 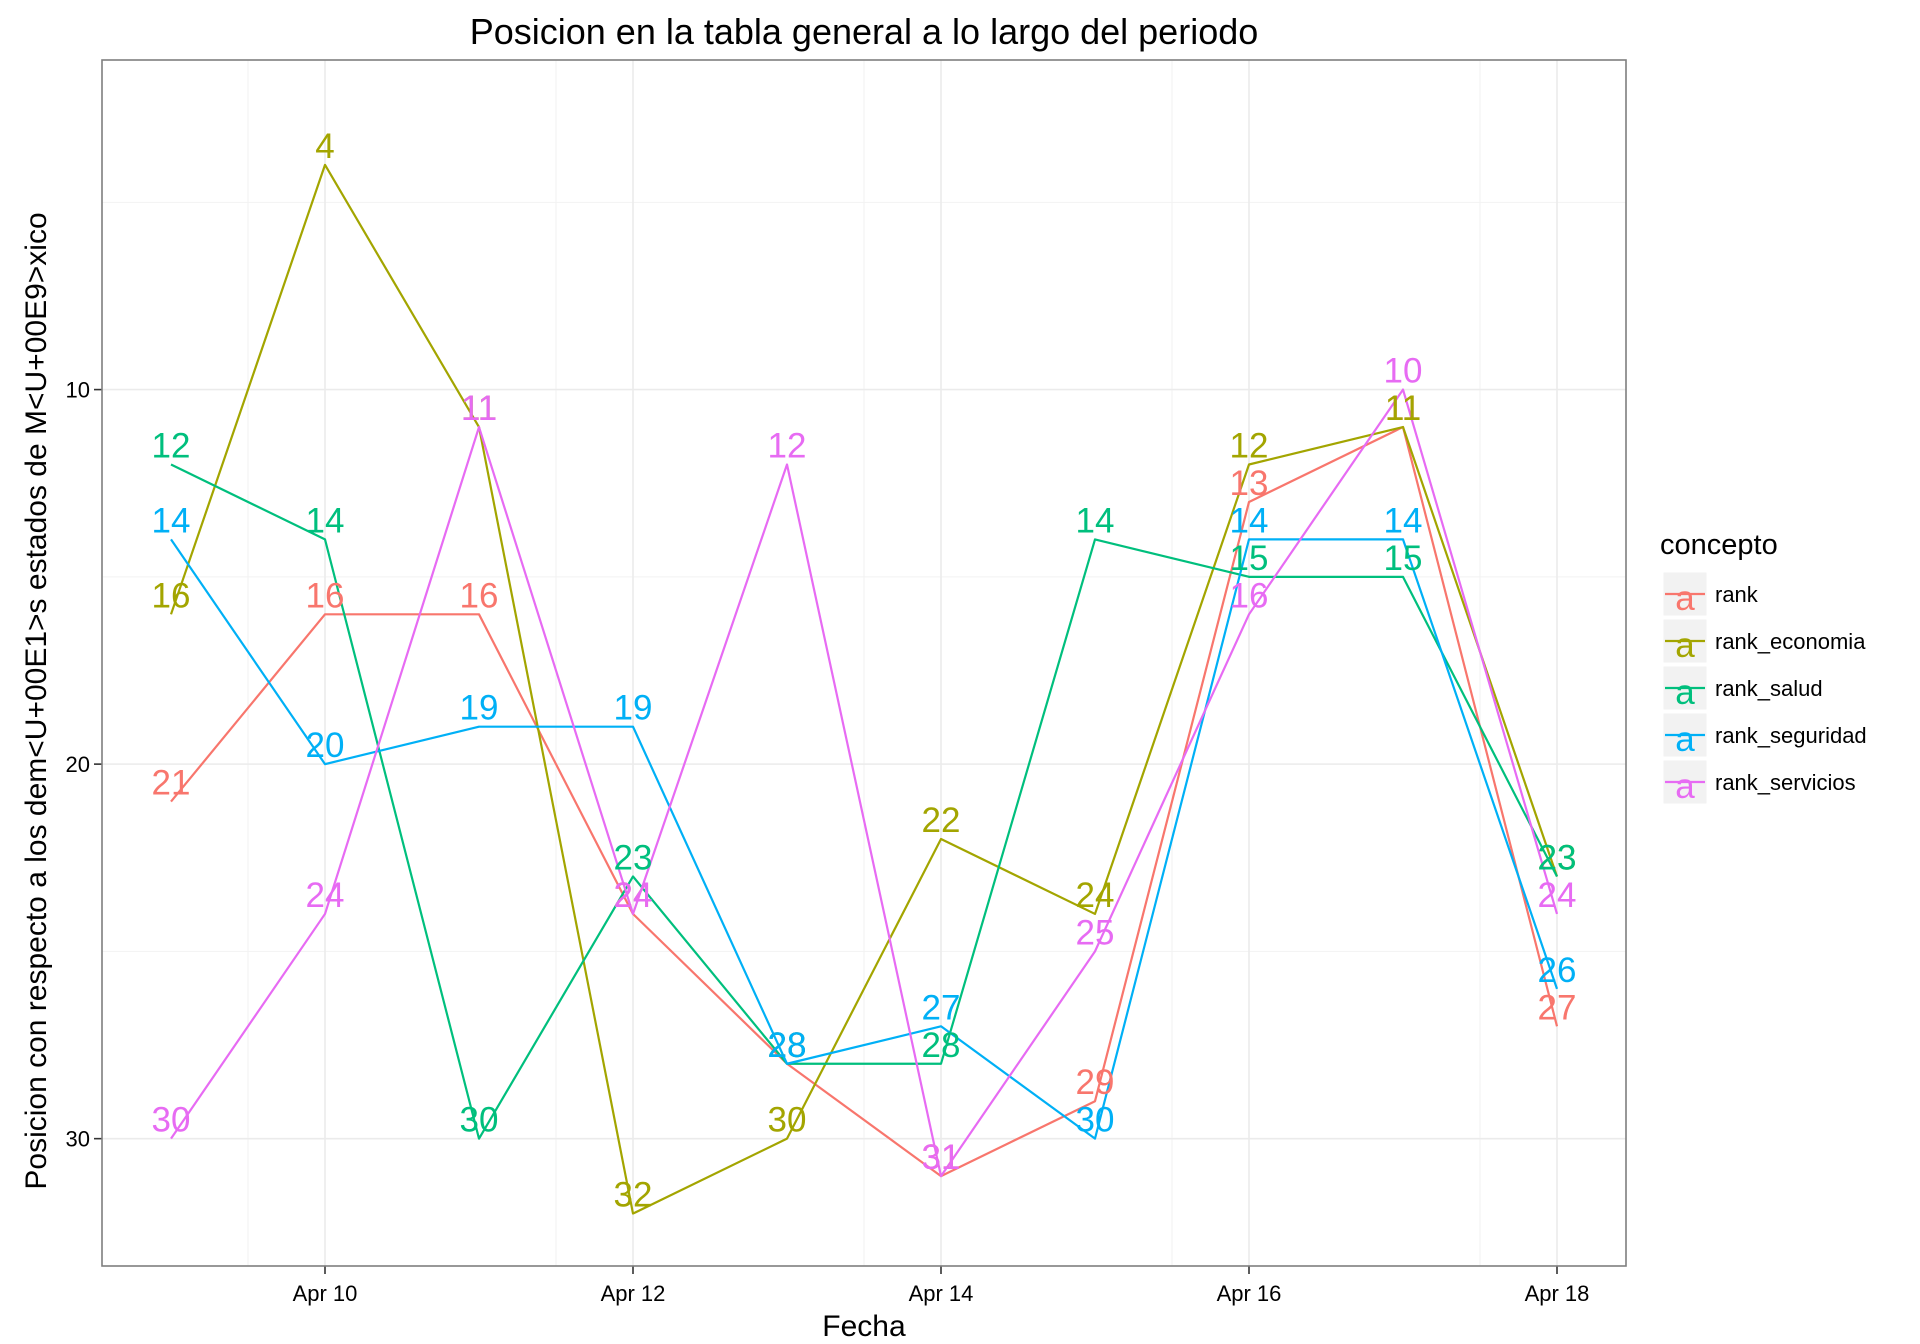 What do you see at coordinates (1249, 445) in the screenshot?
I see `data-label-rank_economia: 12` at bounding box center [1249, 445].